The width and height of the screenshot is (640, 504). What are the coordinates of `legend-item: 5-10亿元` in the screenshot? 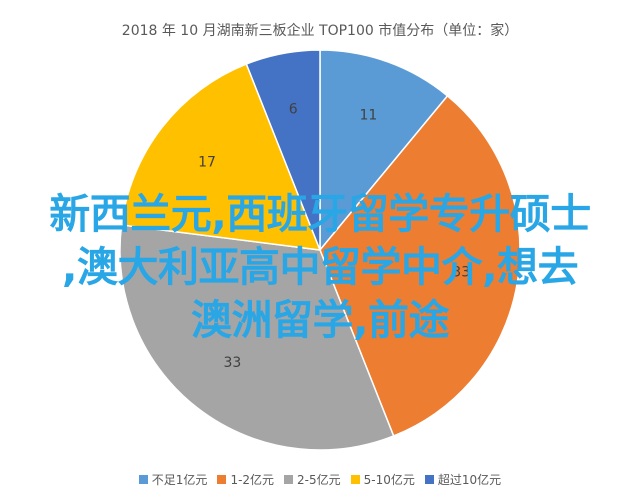 It's located at (382, 479).